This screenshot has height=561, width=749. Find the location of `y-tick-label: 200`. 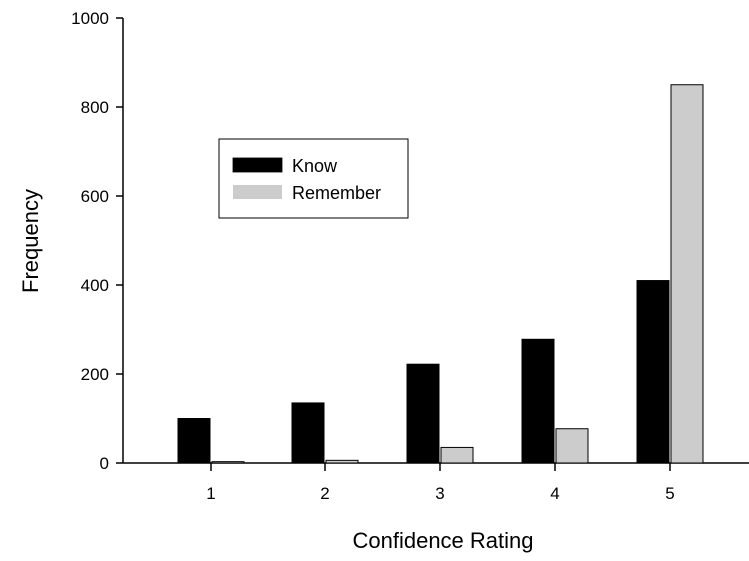

y-tick-label: 200 is located at coordinates (95, 374).